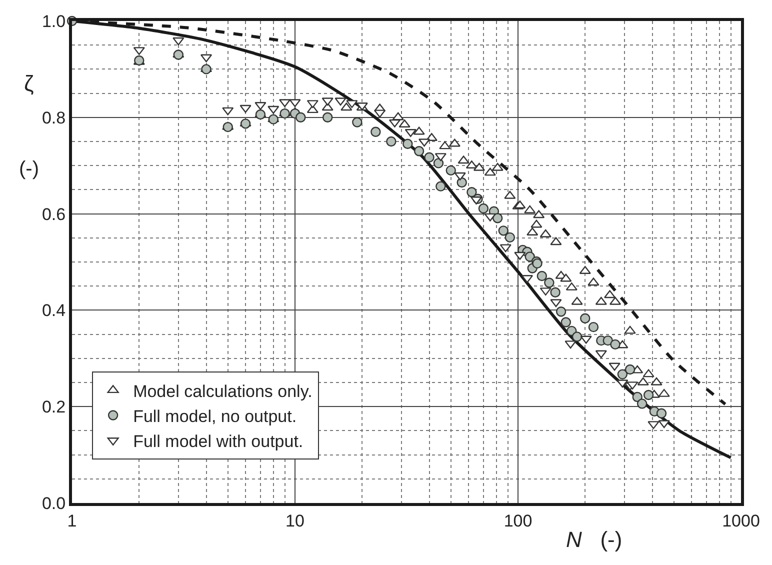 This screenshot has height=565, width=772. What do you see at coordinates (54, 407) in the screenshot?
I see `y-tick-label: 0.2` at bounding box center [54, 407].